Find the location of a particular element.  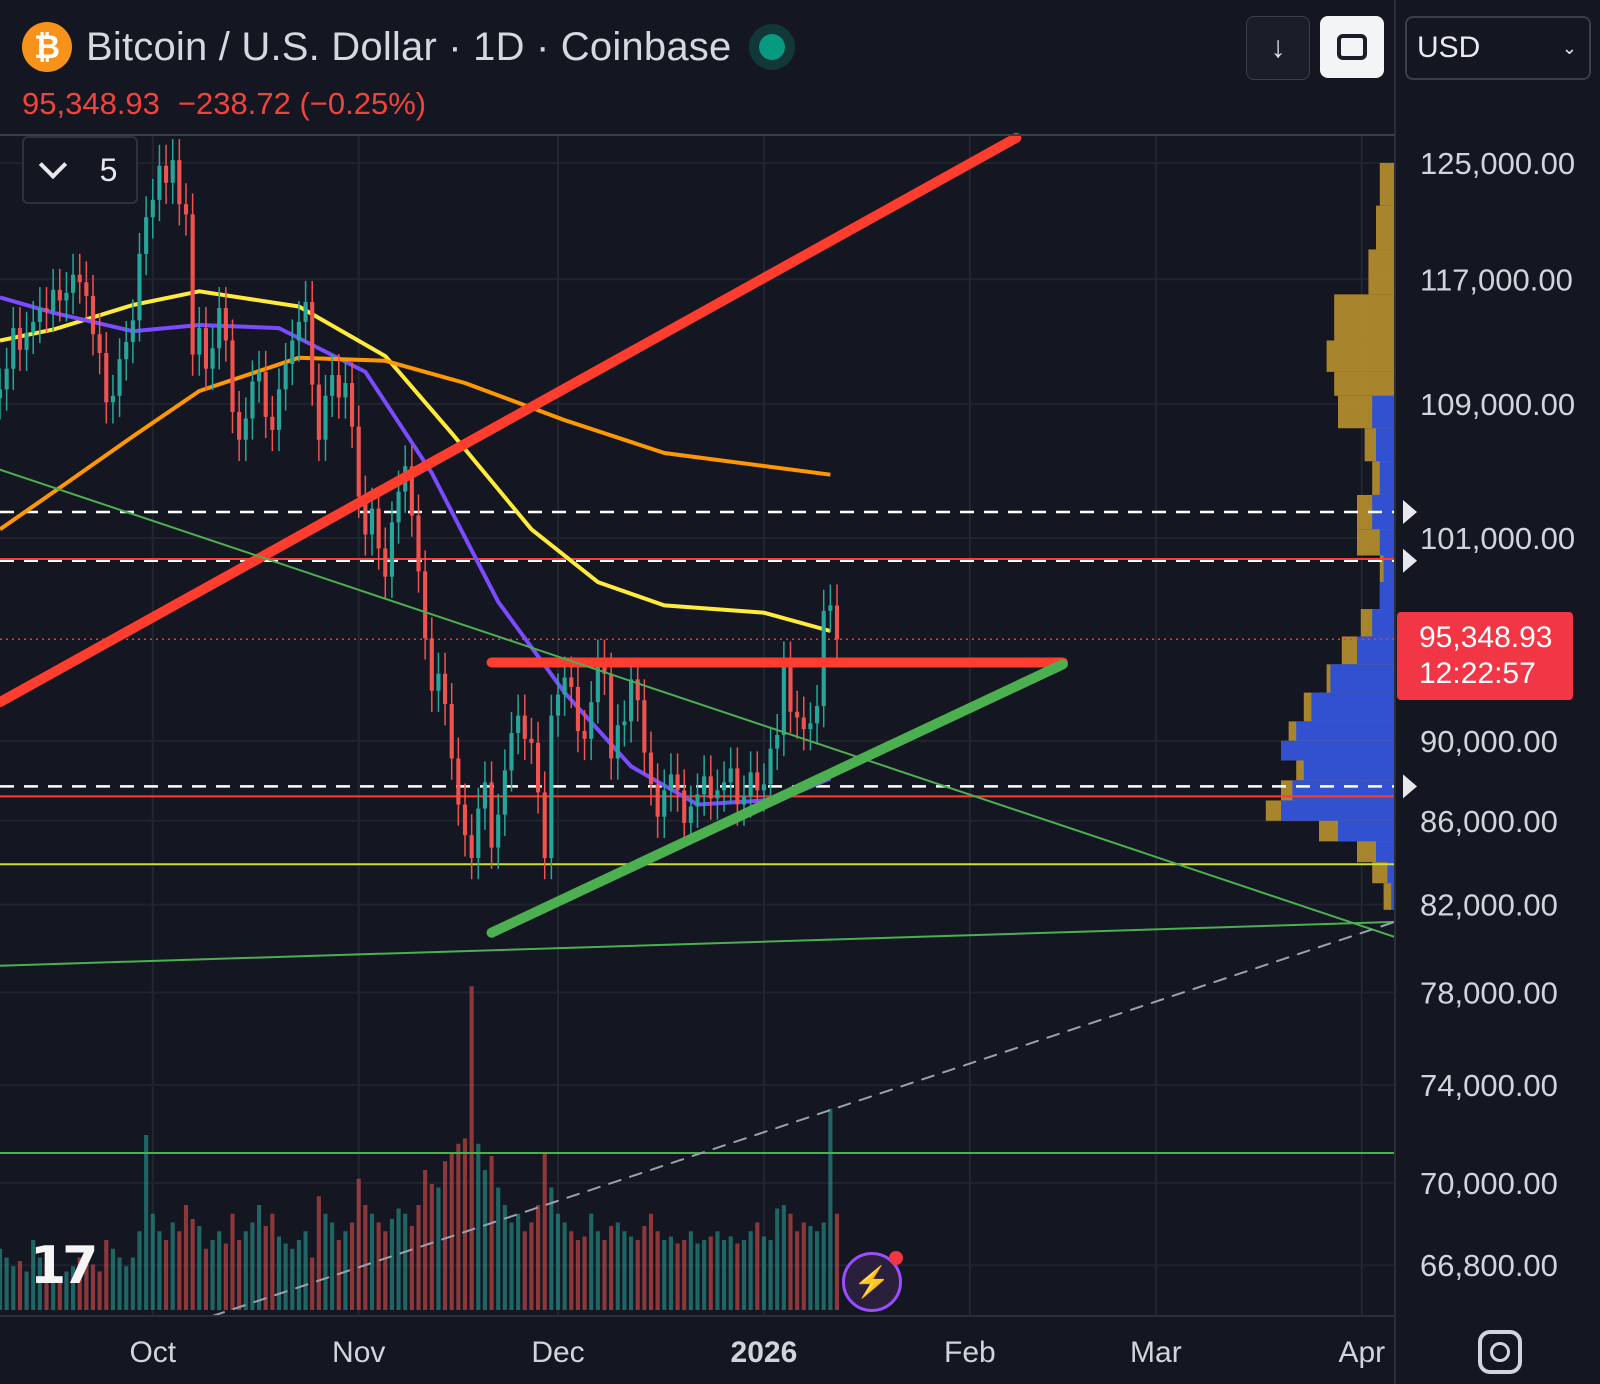

fullscreen-button is located at coordinates (1352, 47).